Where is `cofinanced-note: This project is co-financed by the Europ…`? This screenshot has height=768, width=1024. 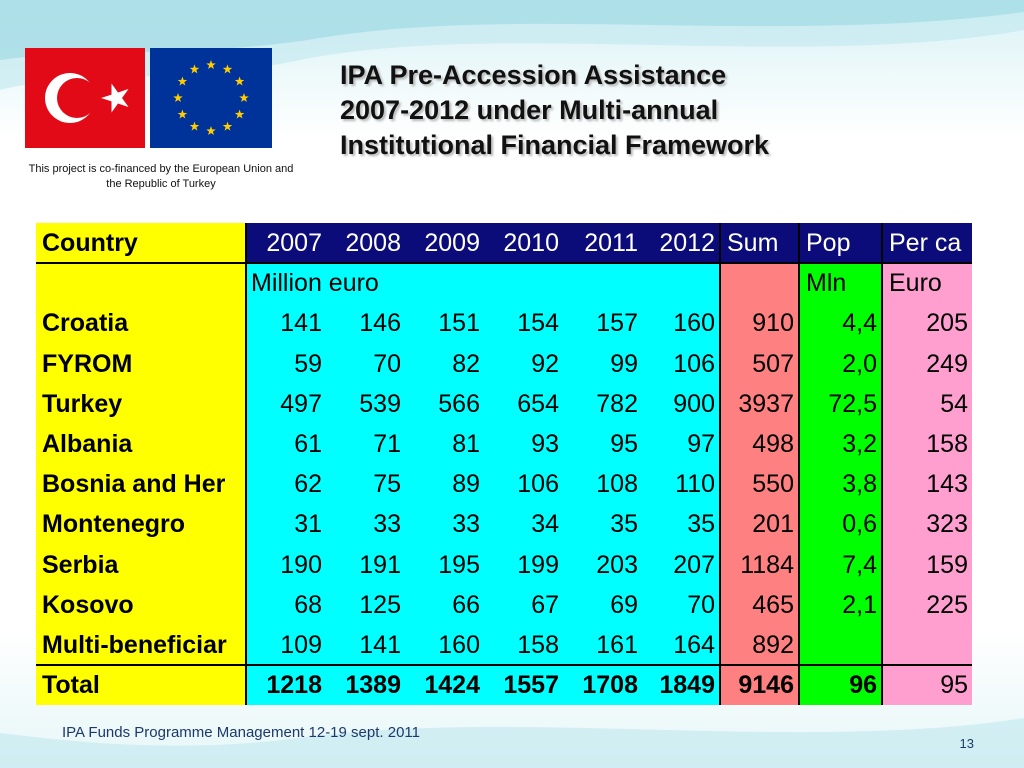 cofinanced-note: This project is co-financed by the Europ… is located at coordinates (161, 176).